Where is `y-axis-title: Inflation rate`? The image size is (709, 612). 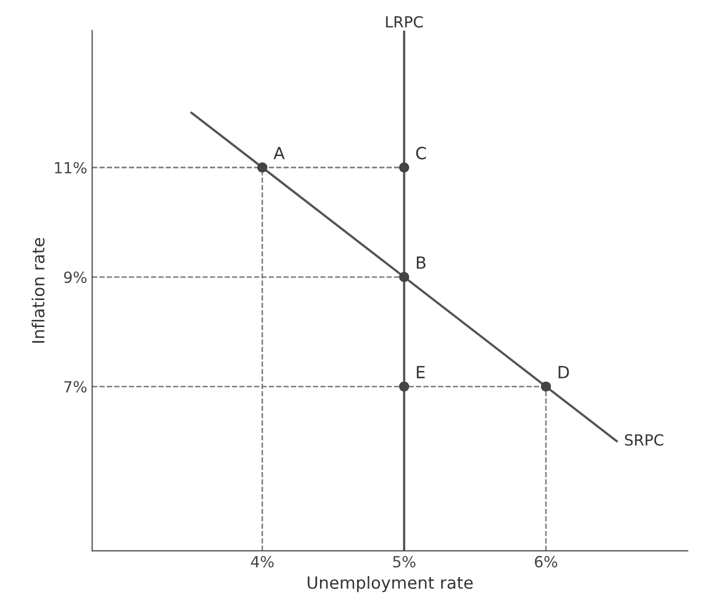 y-axis-title: Inflation rate is located at coordinates (38, 290).